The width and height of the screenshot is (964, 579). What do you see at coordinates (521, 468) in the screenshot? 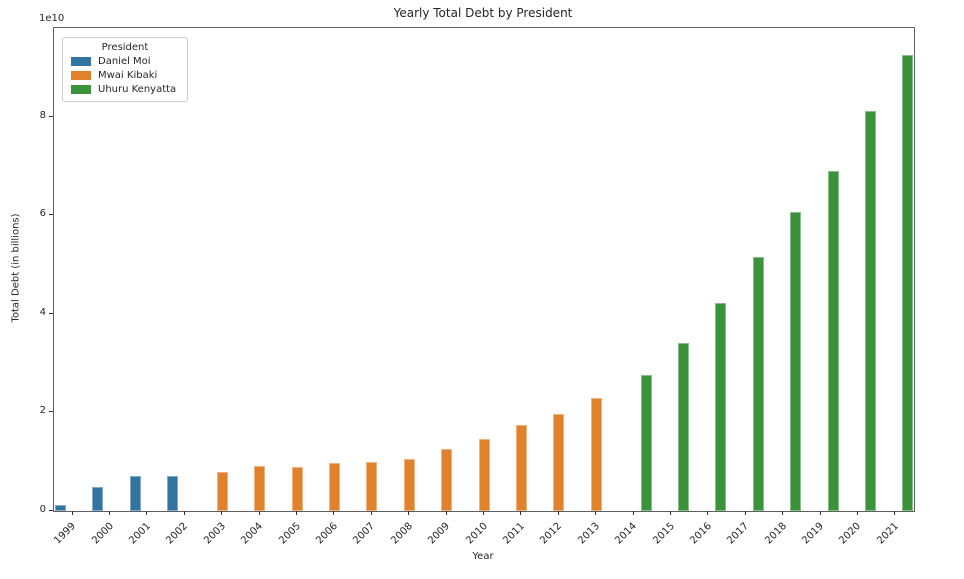
I see `bar-2011` at bounding box center [521, 468].